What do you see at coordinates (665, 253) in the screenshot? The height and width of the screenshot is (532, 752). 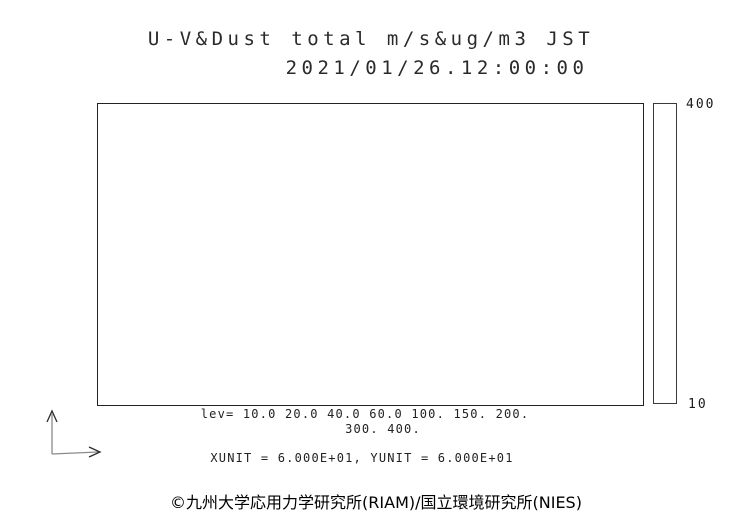 I see `colorbar` at bounding box center [665, 253].